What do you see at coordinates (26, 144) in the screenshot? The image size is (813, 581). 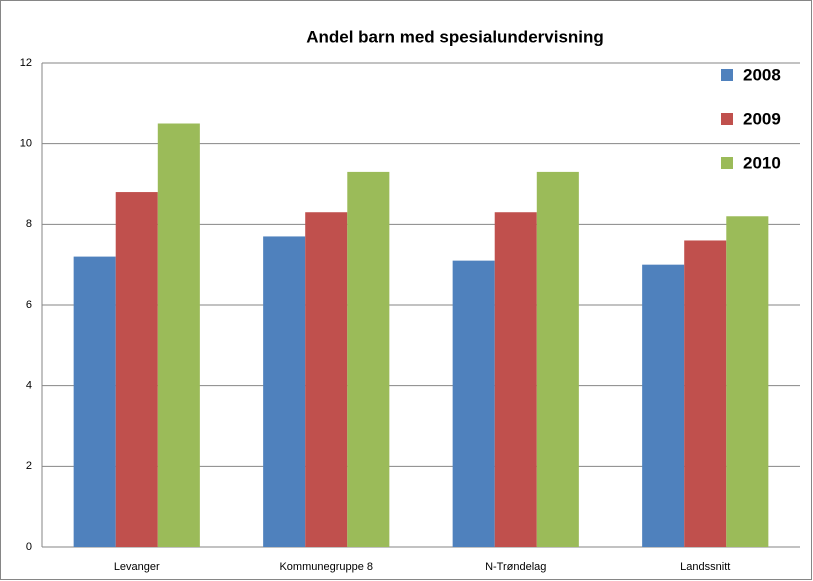 I see `y-tick-label: 10` at bounding box center [26, 144].